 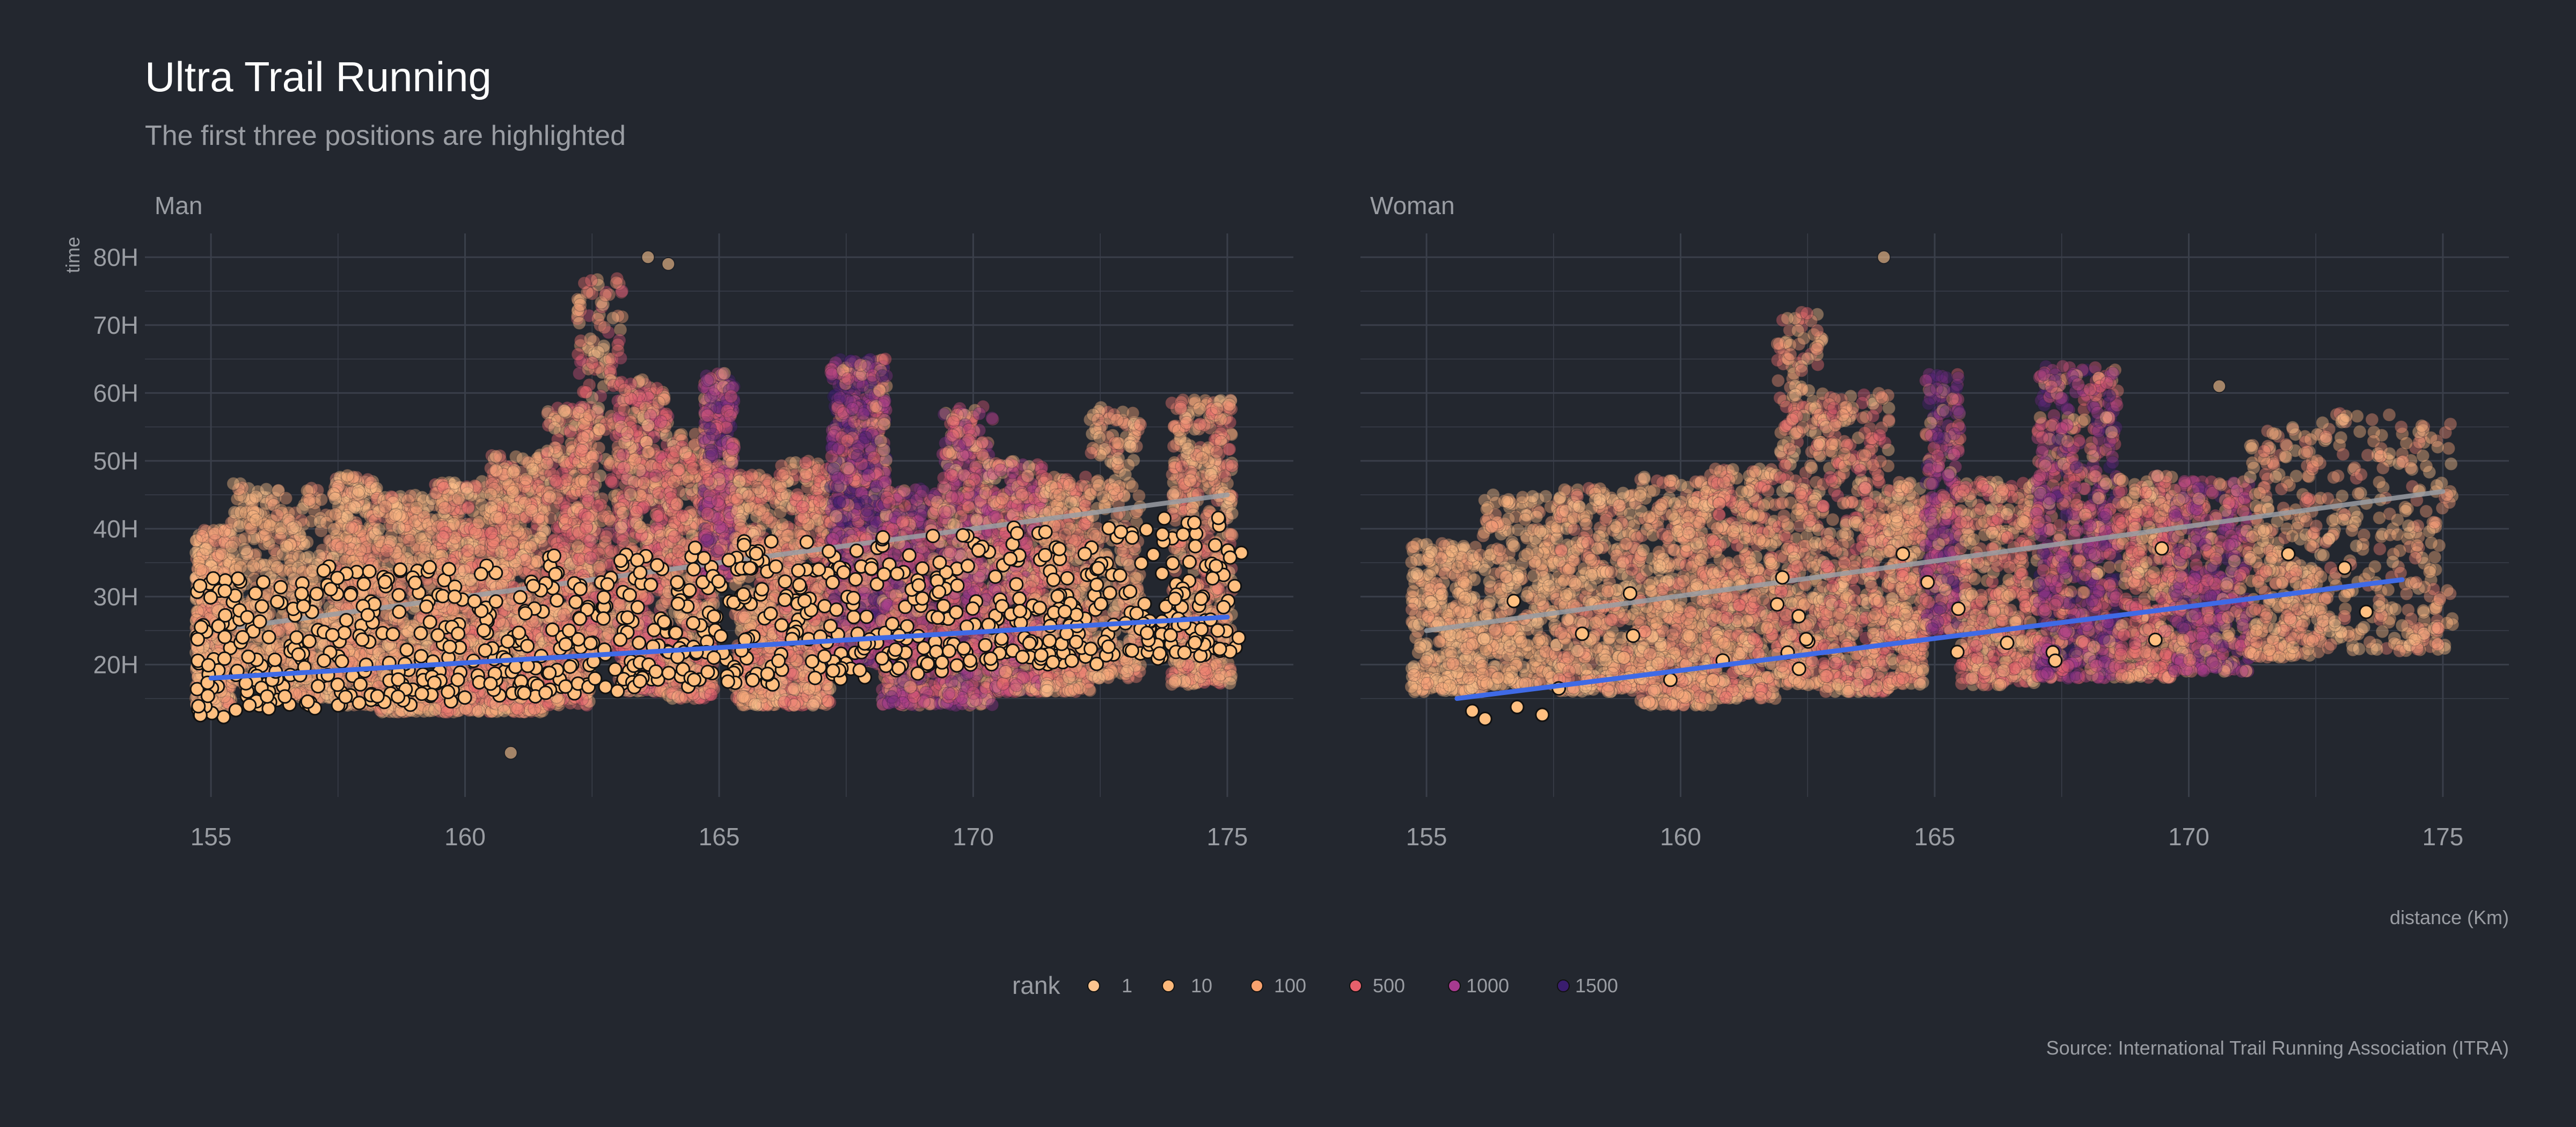 I want to click on x-tick-label: 165, so click(x=719, y=837).